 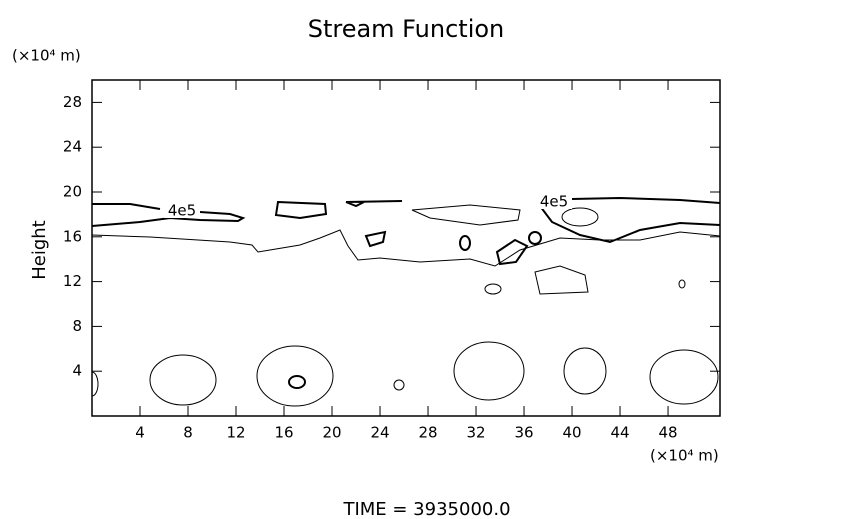 What do you see at coordinates (140, 433) in the screenshot?
I see `x-tick-label: 4` at bounding box center [140, 433].